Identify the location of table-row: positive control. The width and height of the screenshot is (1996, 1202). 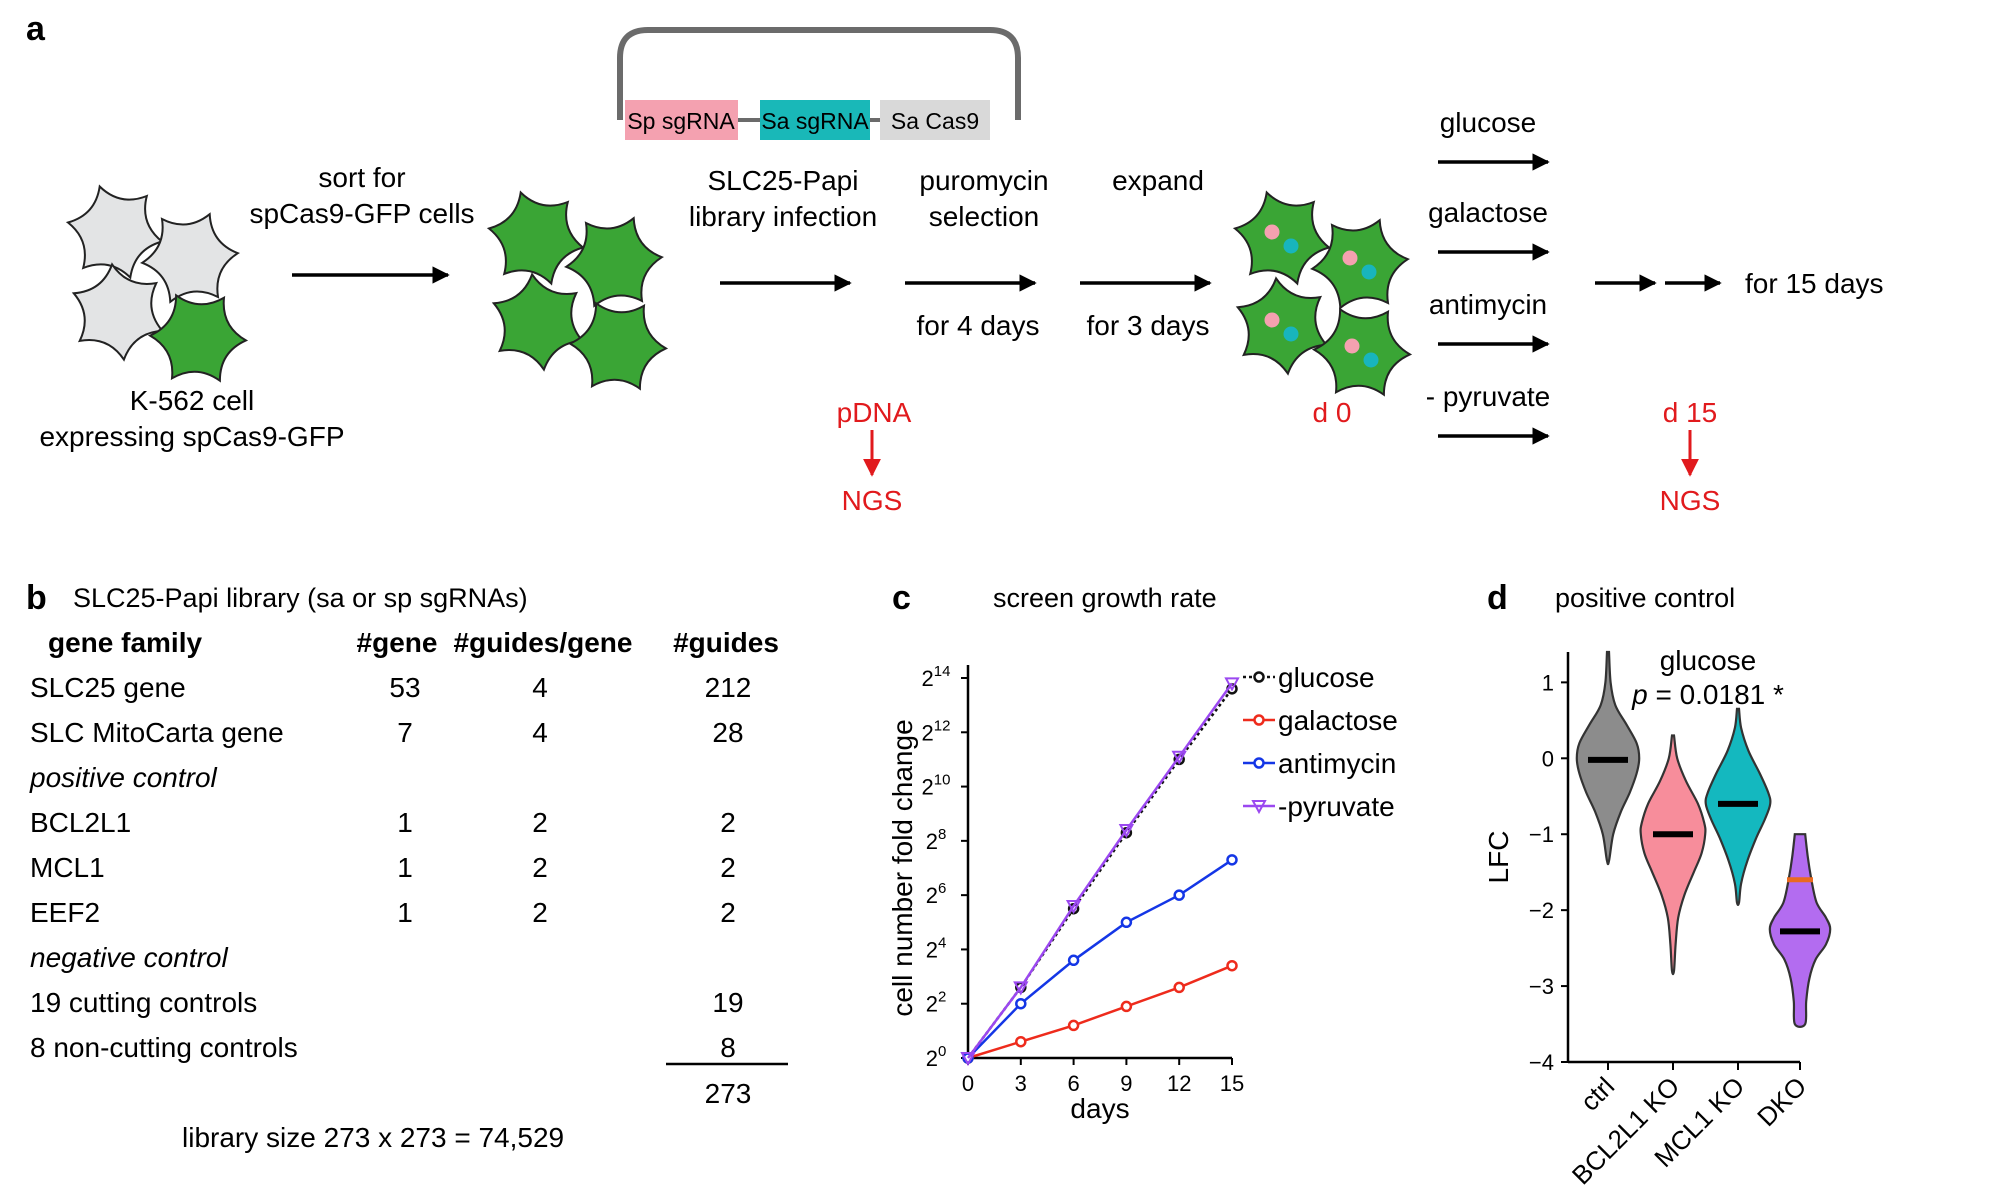
(123, 777).